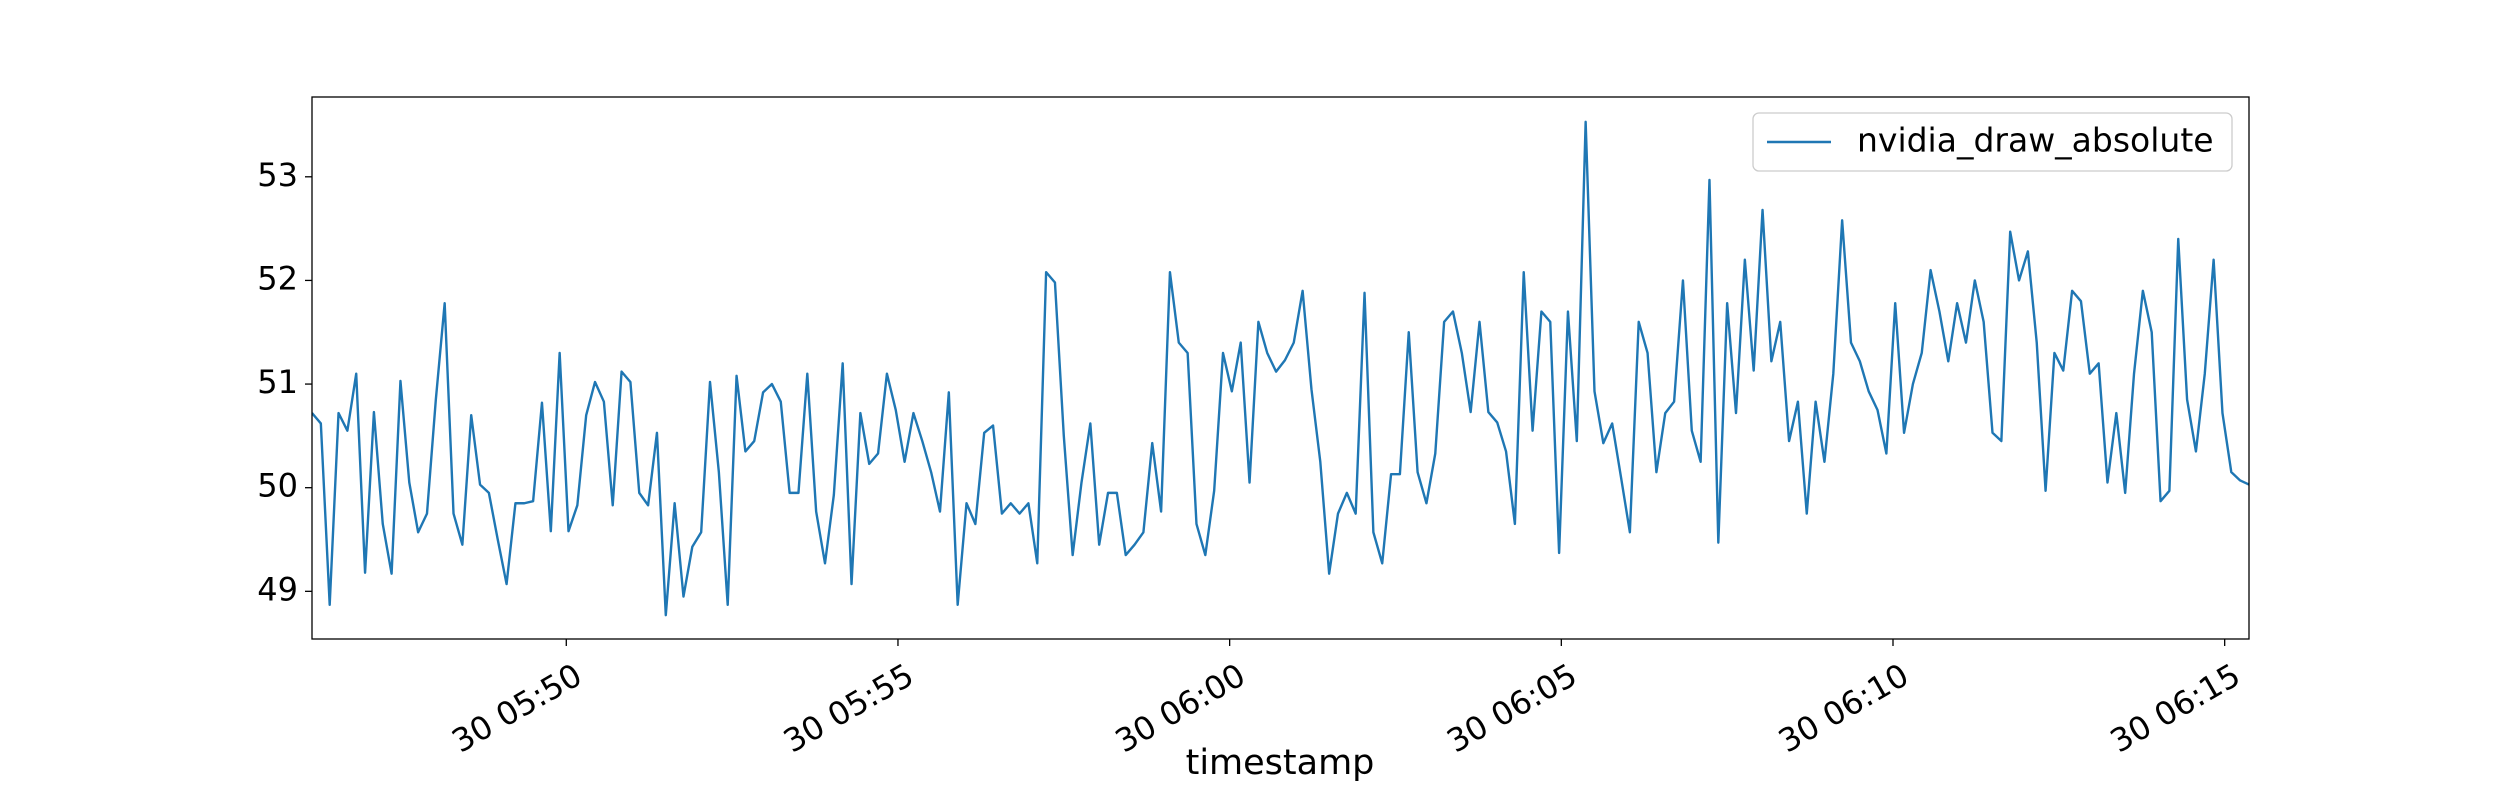 The width and height of the screenshot is (2500, 800). What do you see at coordinates (1280, 763) in the screenshot?
I see `x-axis-label: timestamp` at bounding box center [1280, 763].